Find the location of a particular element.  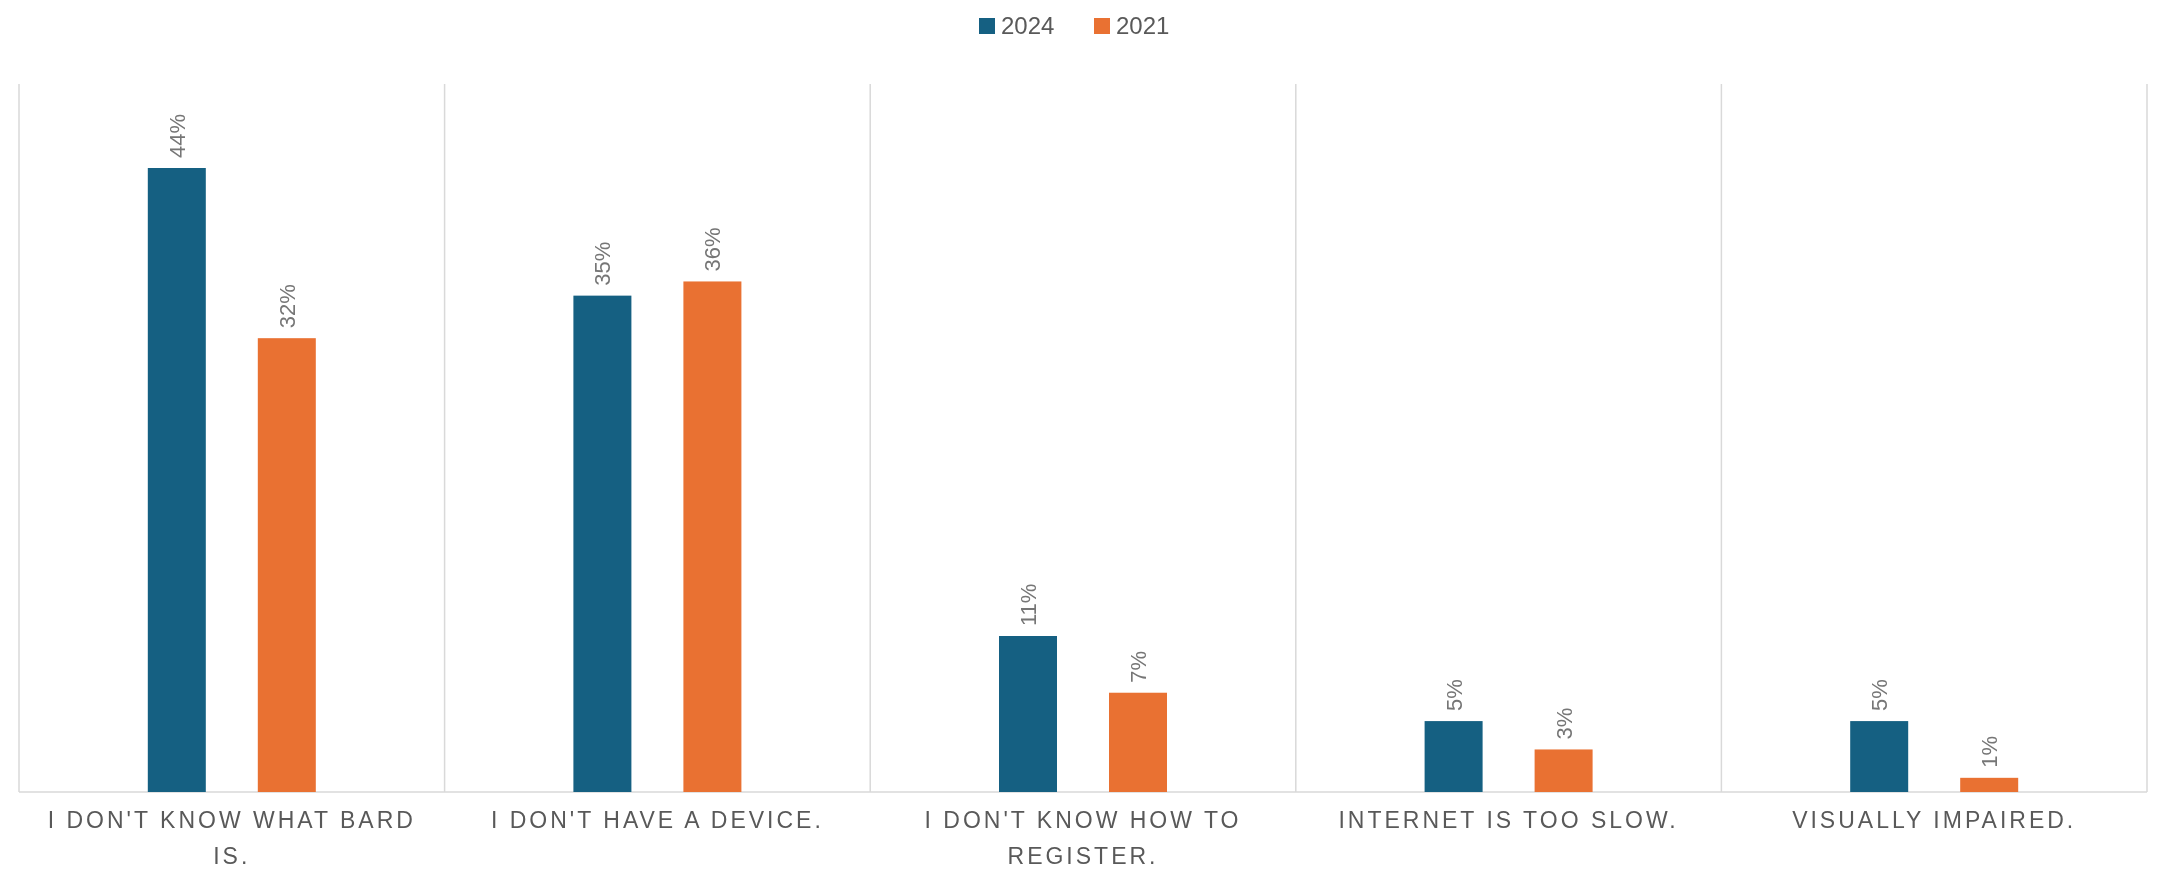

data-label: 7% is located at coordinates (1138, 666).